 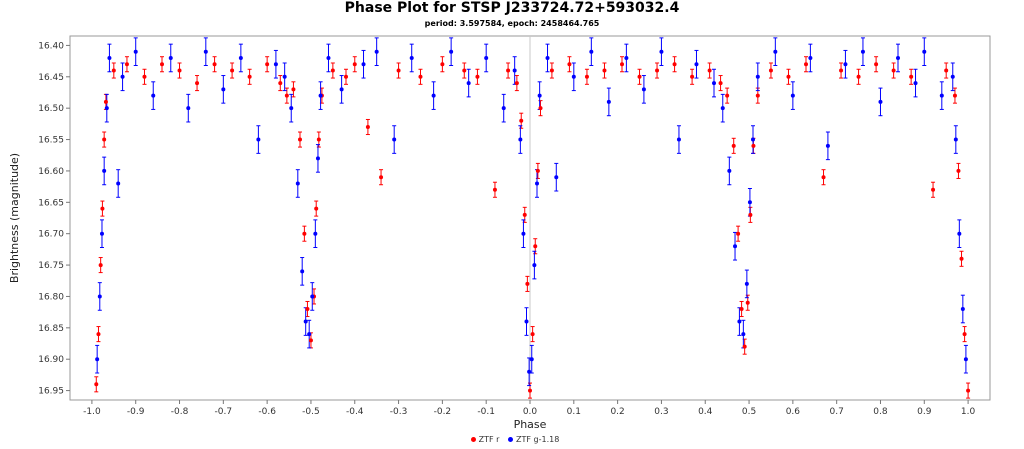 I want to click on x-tick-label: -0.9, so click(x=136, y=412).